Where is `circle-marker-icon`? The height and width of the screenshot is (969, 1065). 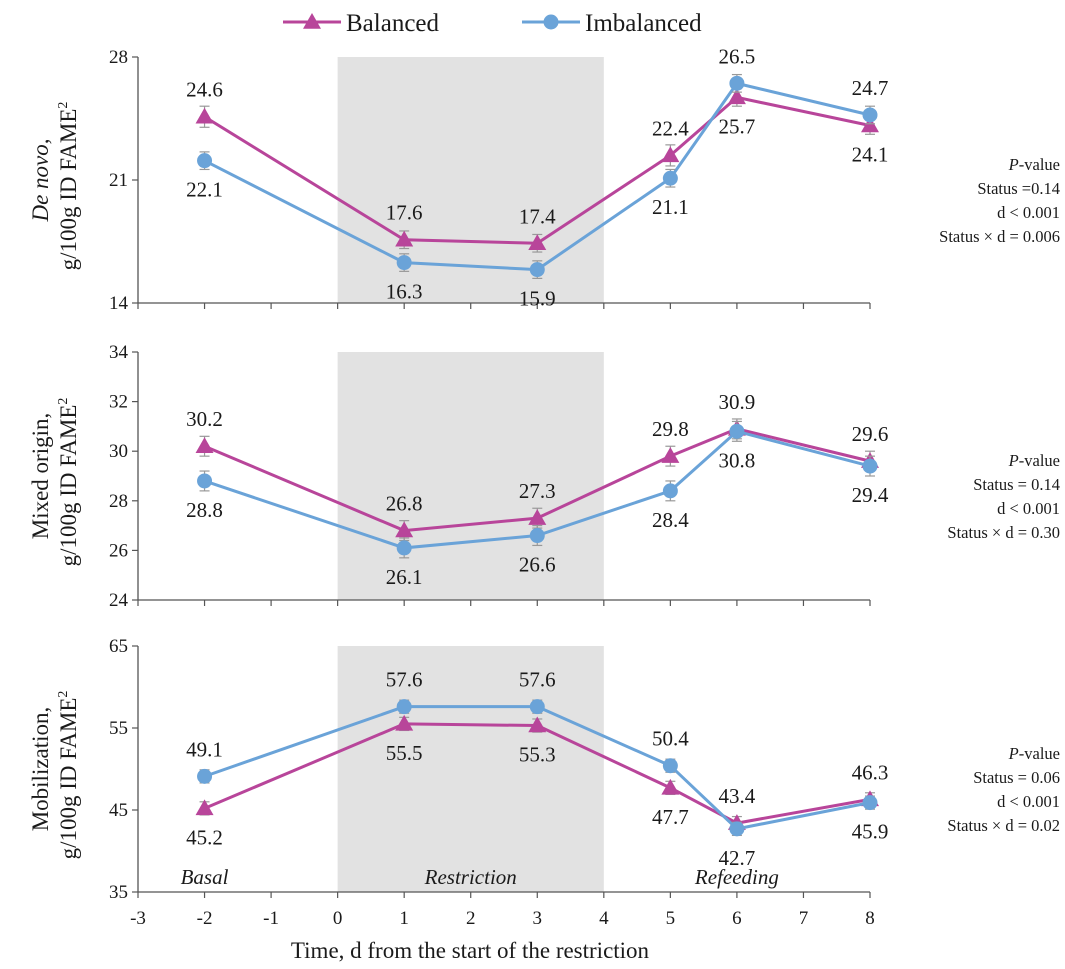
circle-marker-icon is located at coordinates (551, 22).